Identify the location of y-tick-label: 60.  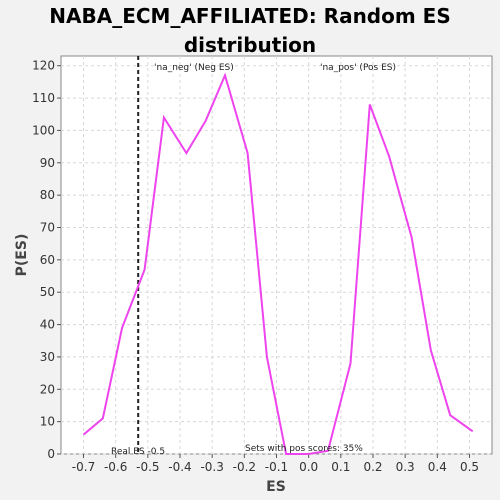
(47, 260).